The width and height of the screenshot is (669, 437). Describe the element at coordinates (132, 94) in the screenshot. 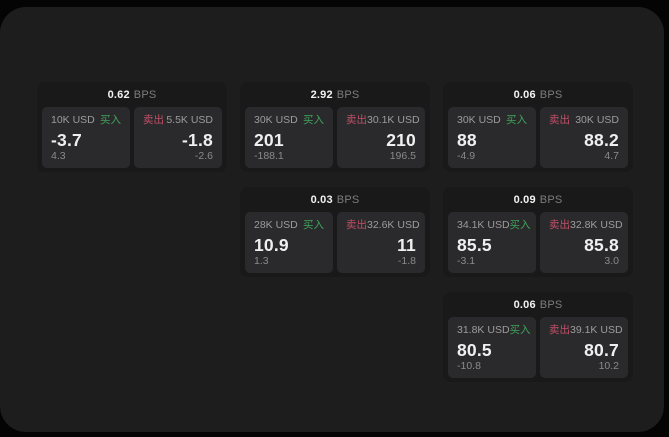

I see `card-header: 0.62 BPS` at that location.